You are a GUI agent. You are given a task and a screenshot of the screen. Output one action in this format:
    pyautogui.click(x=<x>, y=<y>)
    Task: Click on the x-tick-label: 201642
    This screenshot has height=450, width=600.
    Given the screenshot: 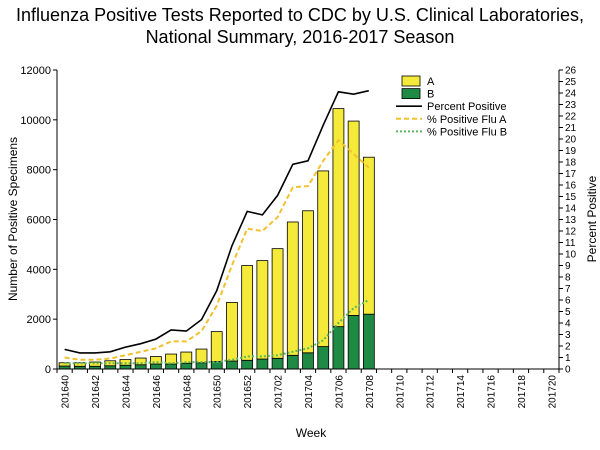 What is the action you would take?
    pyautogui.click(x=96, y=392)
    